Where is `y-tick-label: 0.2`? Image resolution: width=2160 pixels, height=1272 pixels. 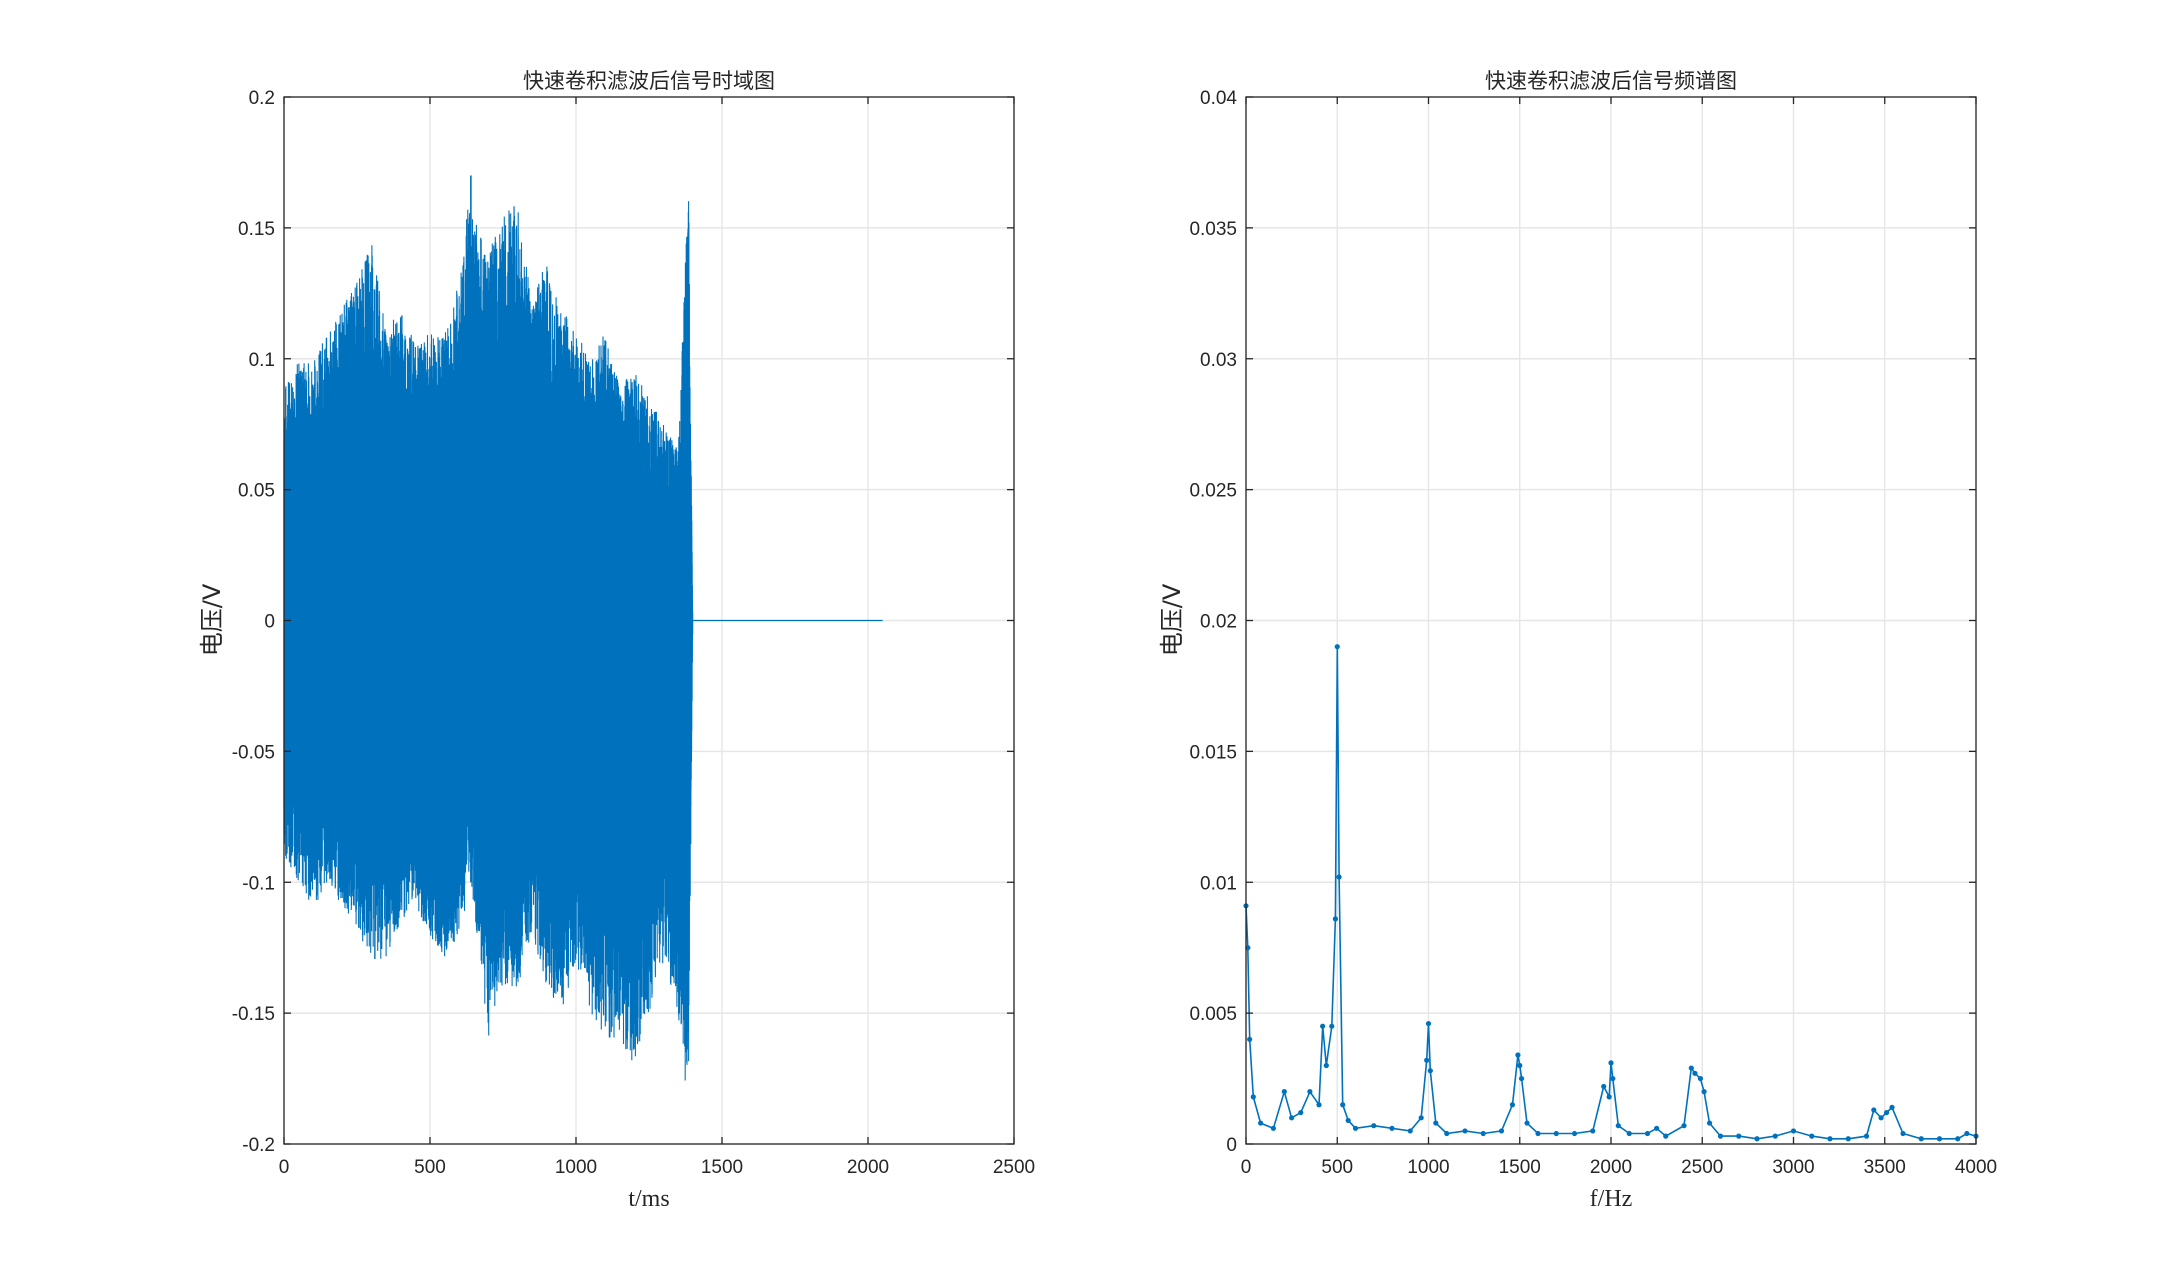 y-tick-label: 0.2 is located at coordinates (262, 98).